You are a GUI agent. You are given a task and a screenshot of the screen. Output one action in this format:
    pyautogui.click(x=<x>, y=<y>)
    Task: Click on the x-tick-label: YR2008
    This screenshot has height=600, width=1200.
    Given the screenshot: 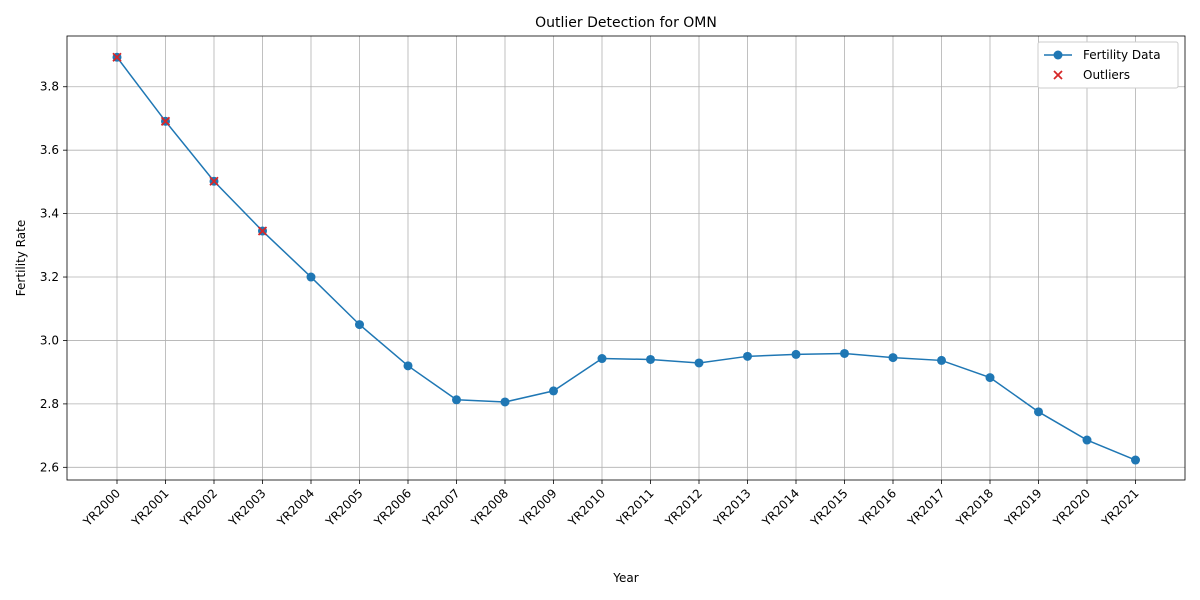 What is the action you would take?
    pyautogui.click(x=489, y=507)
    